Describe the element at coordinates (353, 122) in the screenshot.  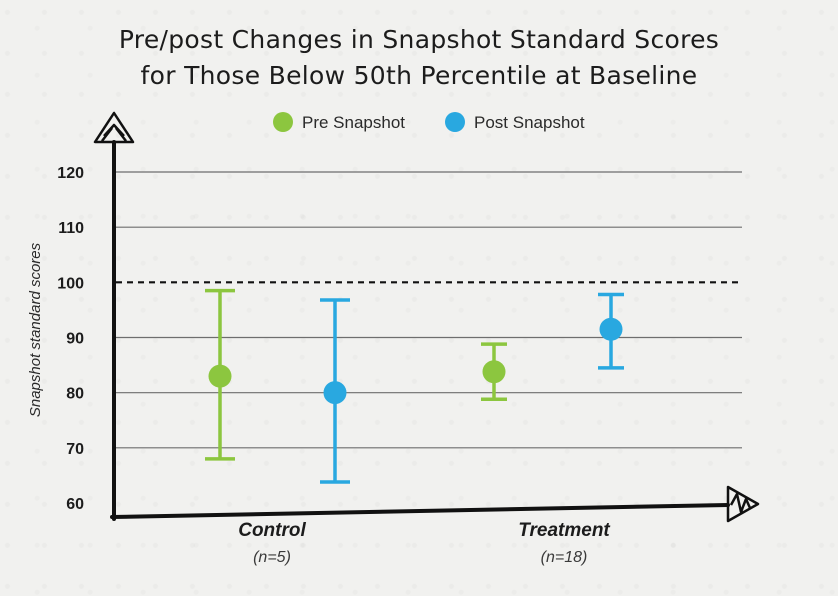
I see `legend-label: Pre Snapshot` at that location.